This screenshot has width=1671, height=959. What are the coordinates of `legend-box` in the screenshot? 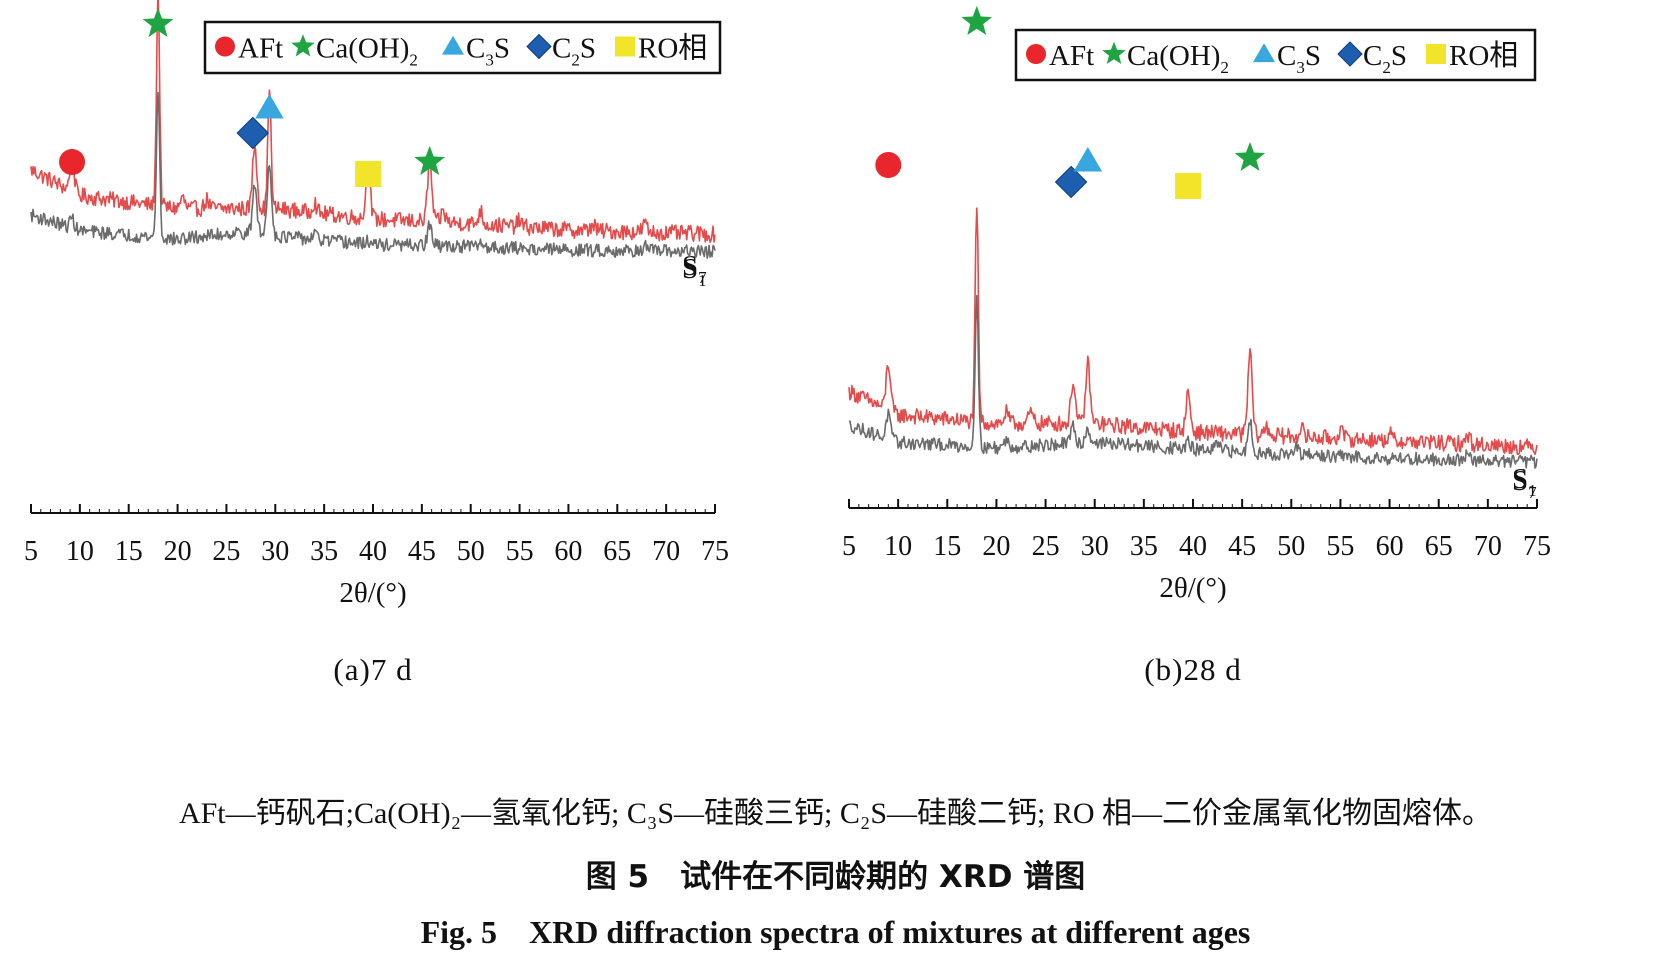 It's located at (1275, 55).